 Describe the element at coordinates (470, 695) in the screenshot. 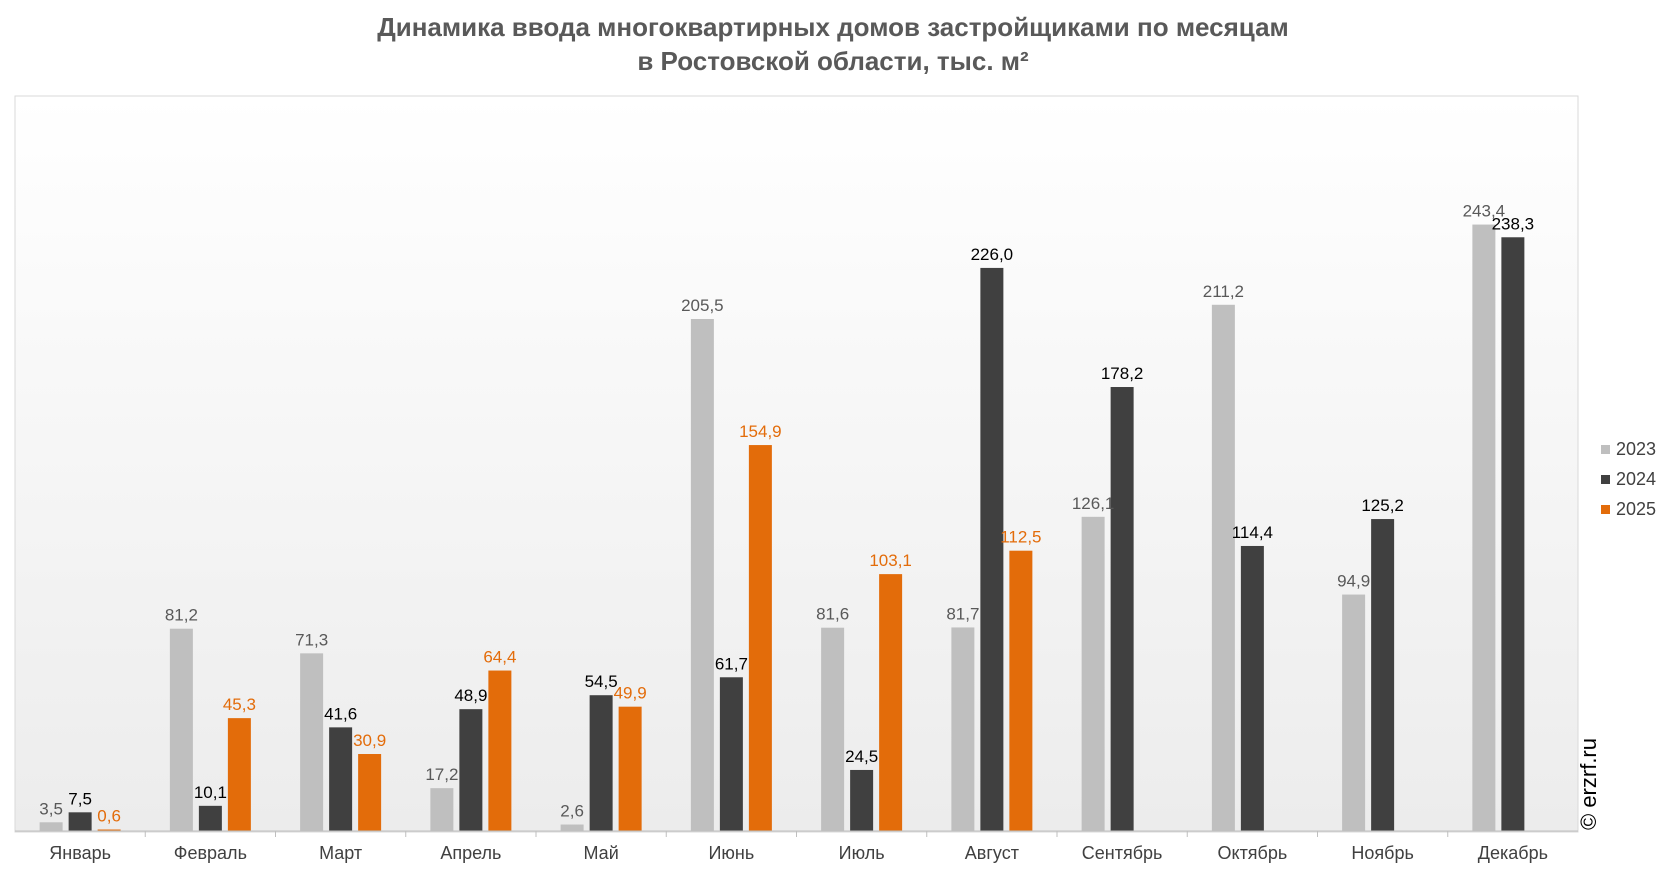

I see `value-label-2024-3: 48,9` at that location.